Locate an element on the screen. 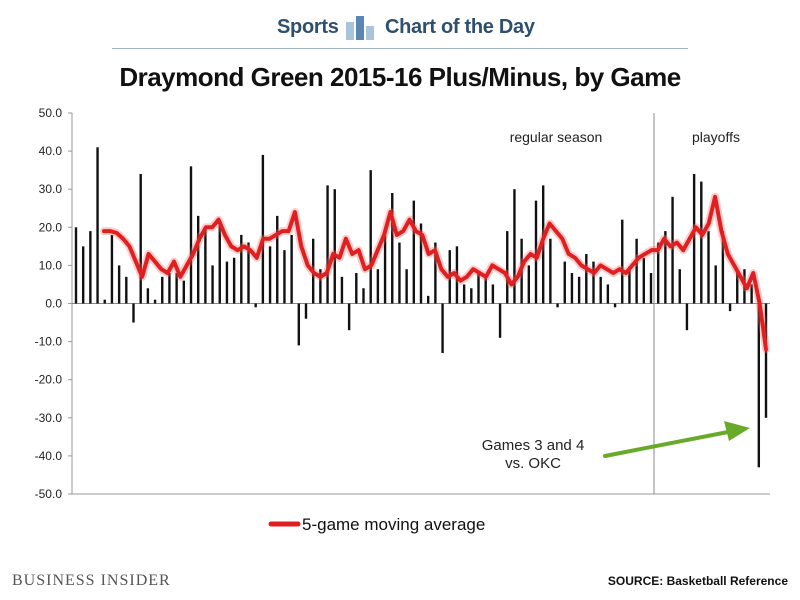 This screenshot has height=600, width=800. header: Sports Chart of the Day is located at coordinates (400, 30).